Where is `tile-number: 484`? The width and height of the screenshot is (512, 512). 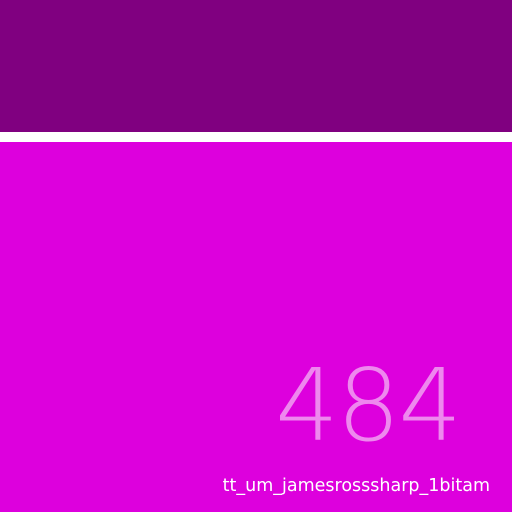
tile-number: 484 is located at coordinates (368, 405).